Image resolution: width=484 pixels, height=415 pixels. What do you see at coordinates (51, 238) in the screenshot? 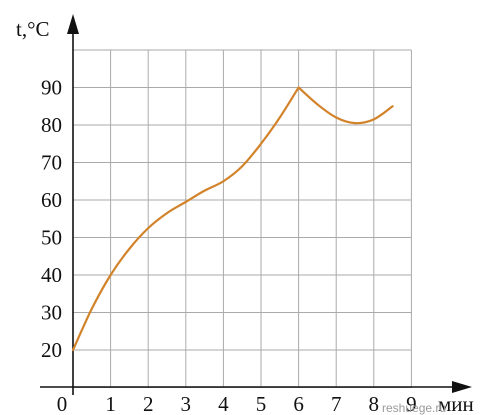
I see `y-tick-label: 50` at bounding box center [51, 238].